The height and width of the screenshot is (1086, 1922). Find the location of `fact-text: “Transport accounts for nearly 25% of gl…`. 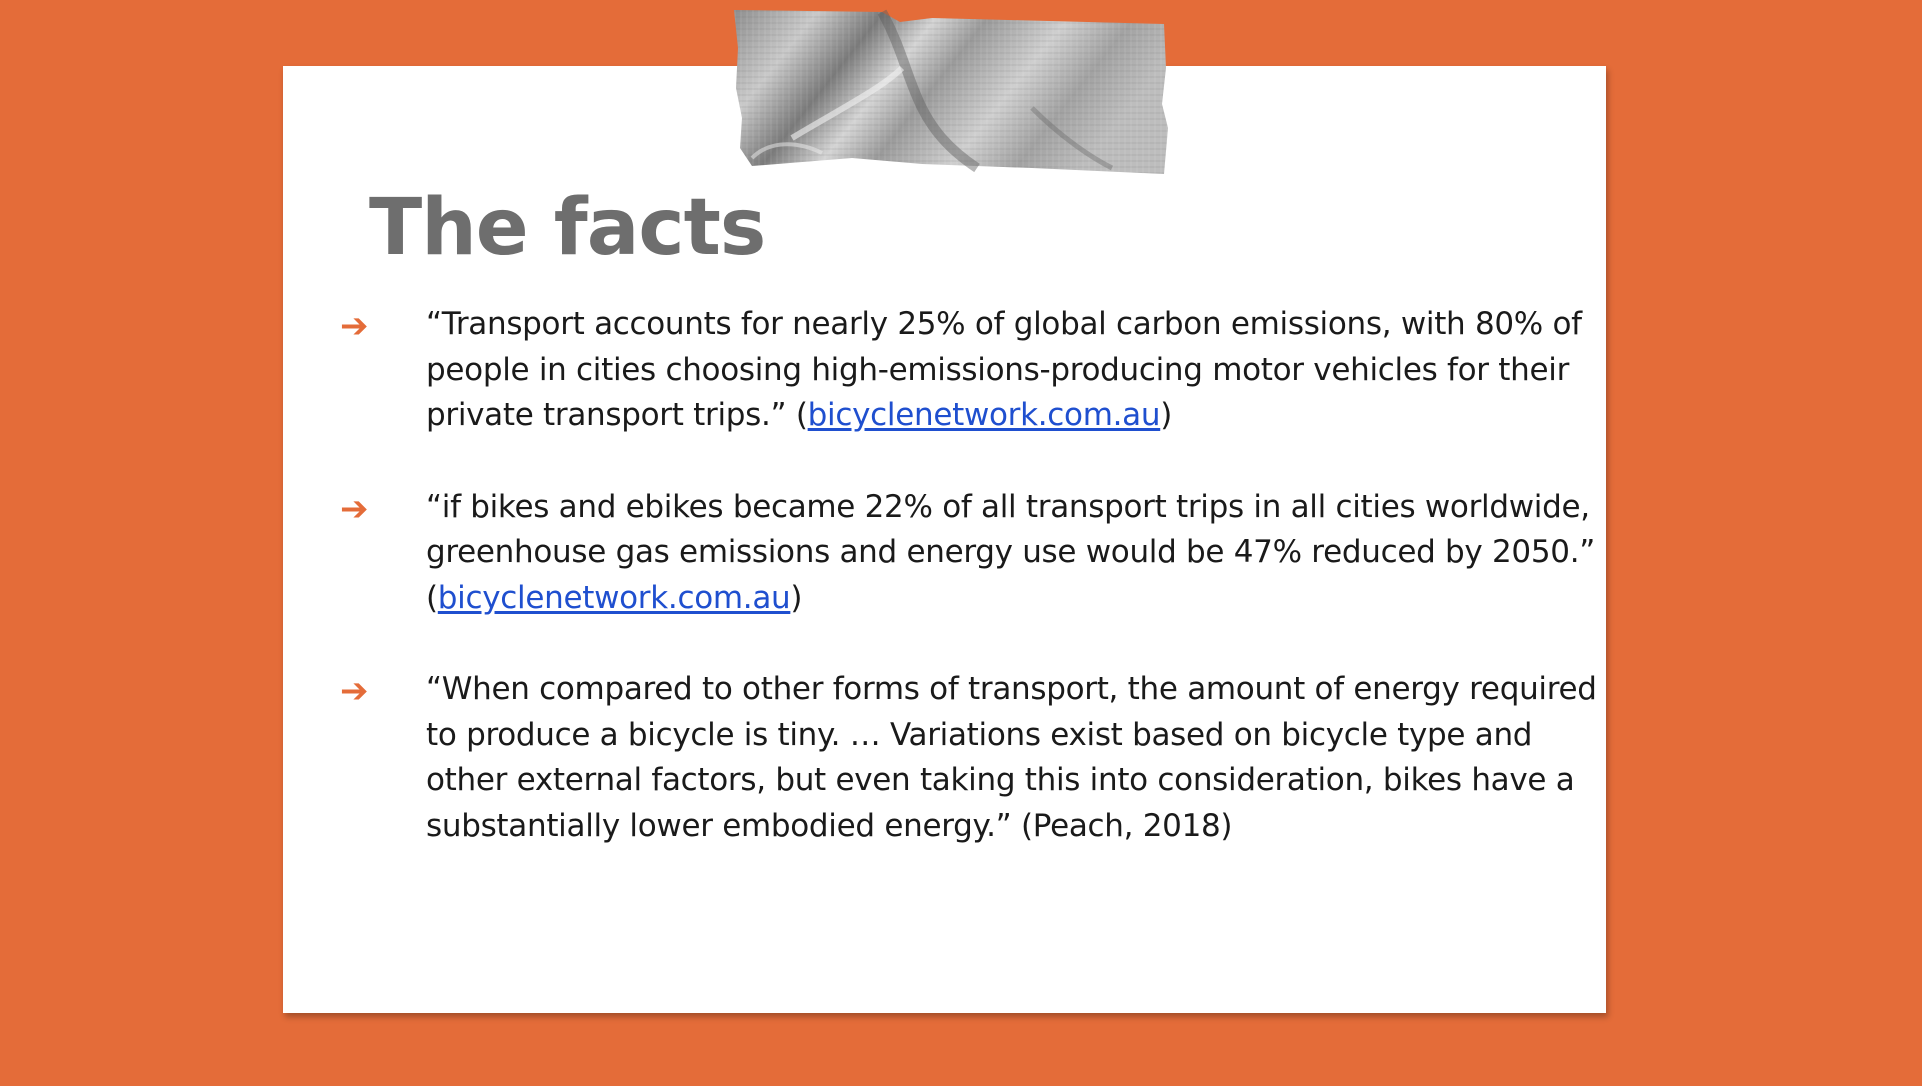

fact-text: “Transport accounts for nearly 25% of gl… is located at coordinates (1004, 369).